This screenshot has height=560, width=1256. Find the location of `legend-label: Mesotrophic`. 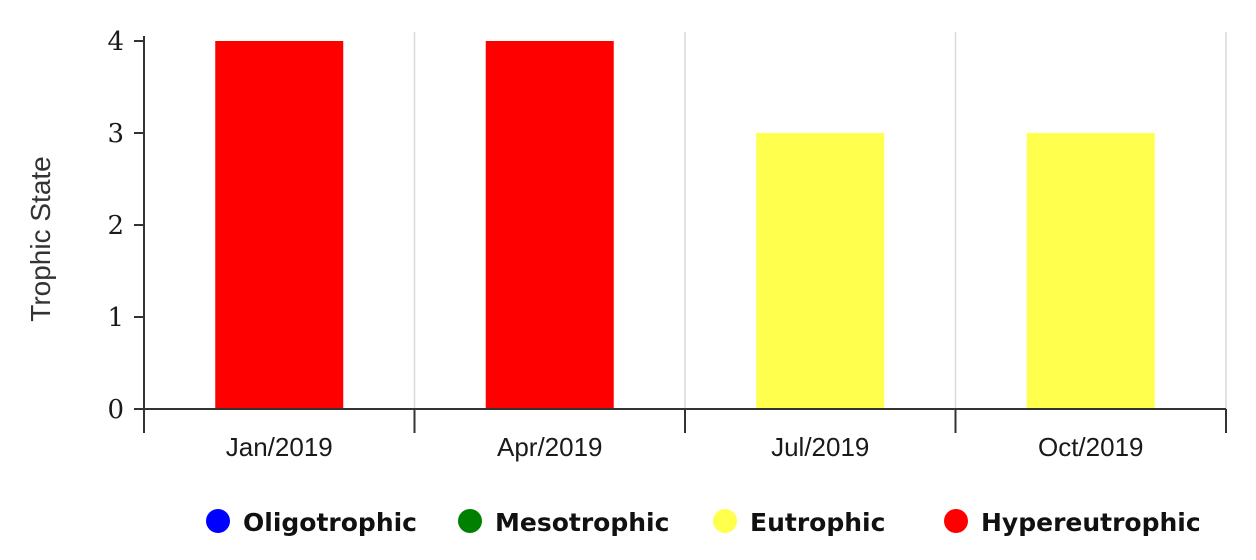

legend-label: Mesotrophic is located at coordinates (582, 522).